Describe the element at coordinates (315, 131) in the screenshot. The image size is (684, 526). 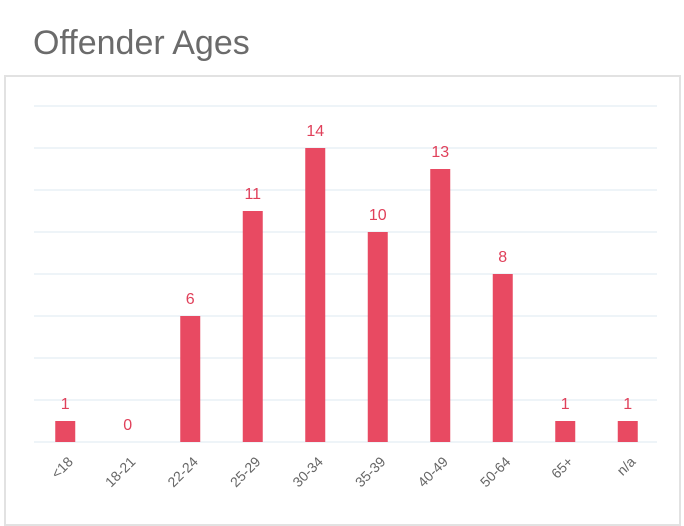
I see `value-label: 14` at that location.